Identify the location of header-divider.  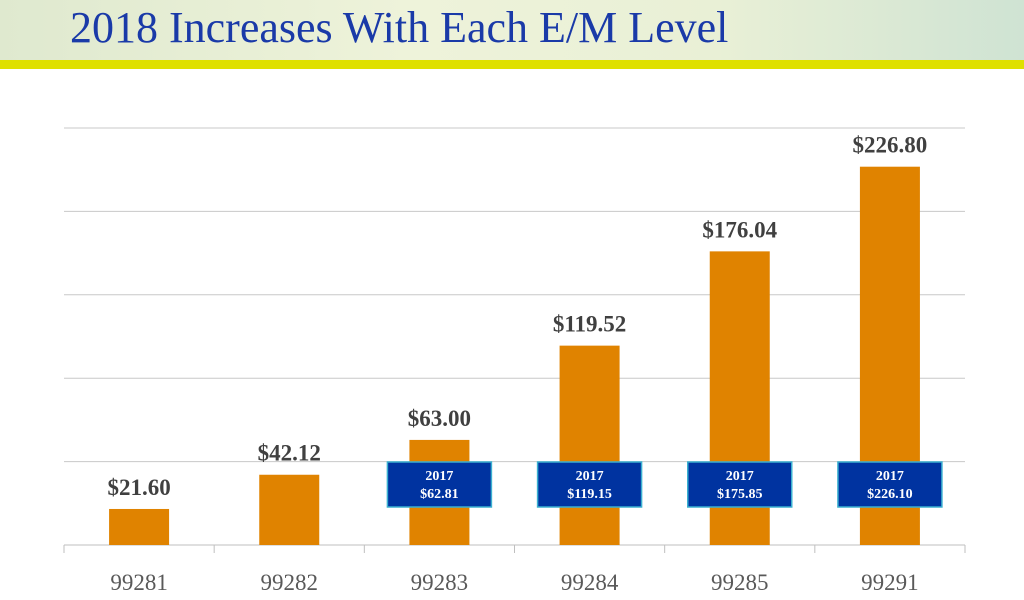
(512, 64).